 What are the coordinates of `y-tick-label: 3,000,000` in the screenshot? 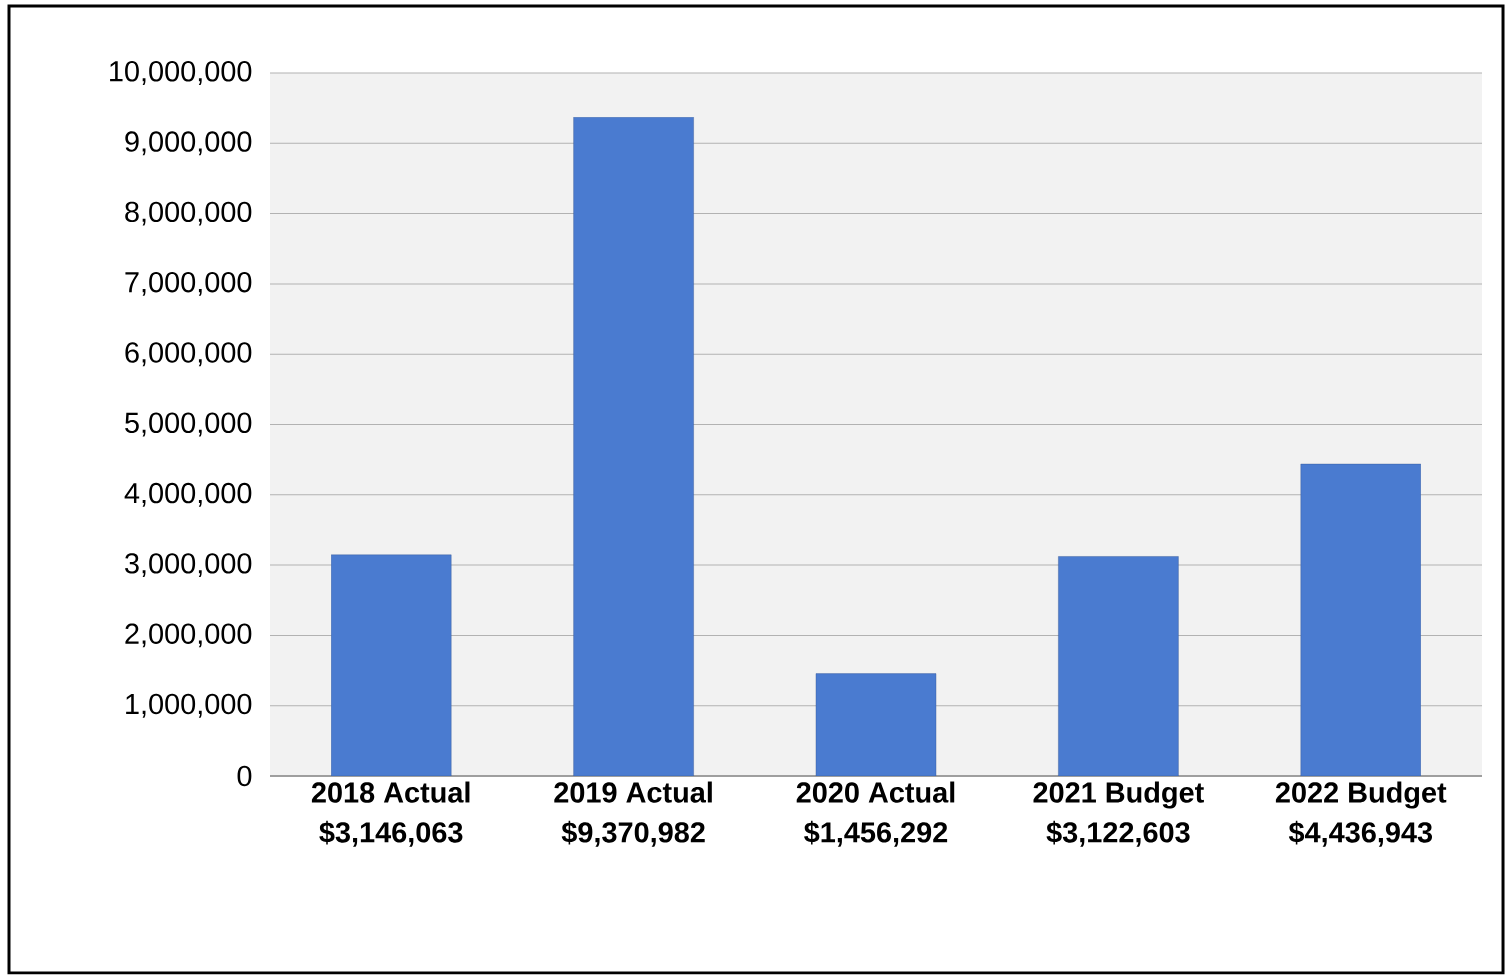 It's located at (188, 565).